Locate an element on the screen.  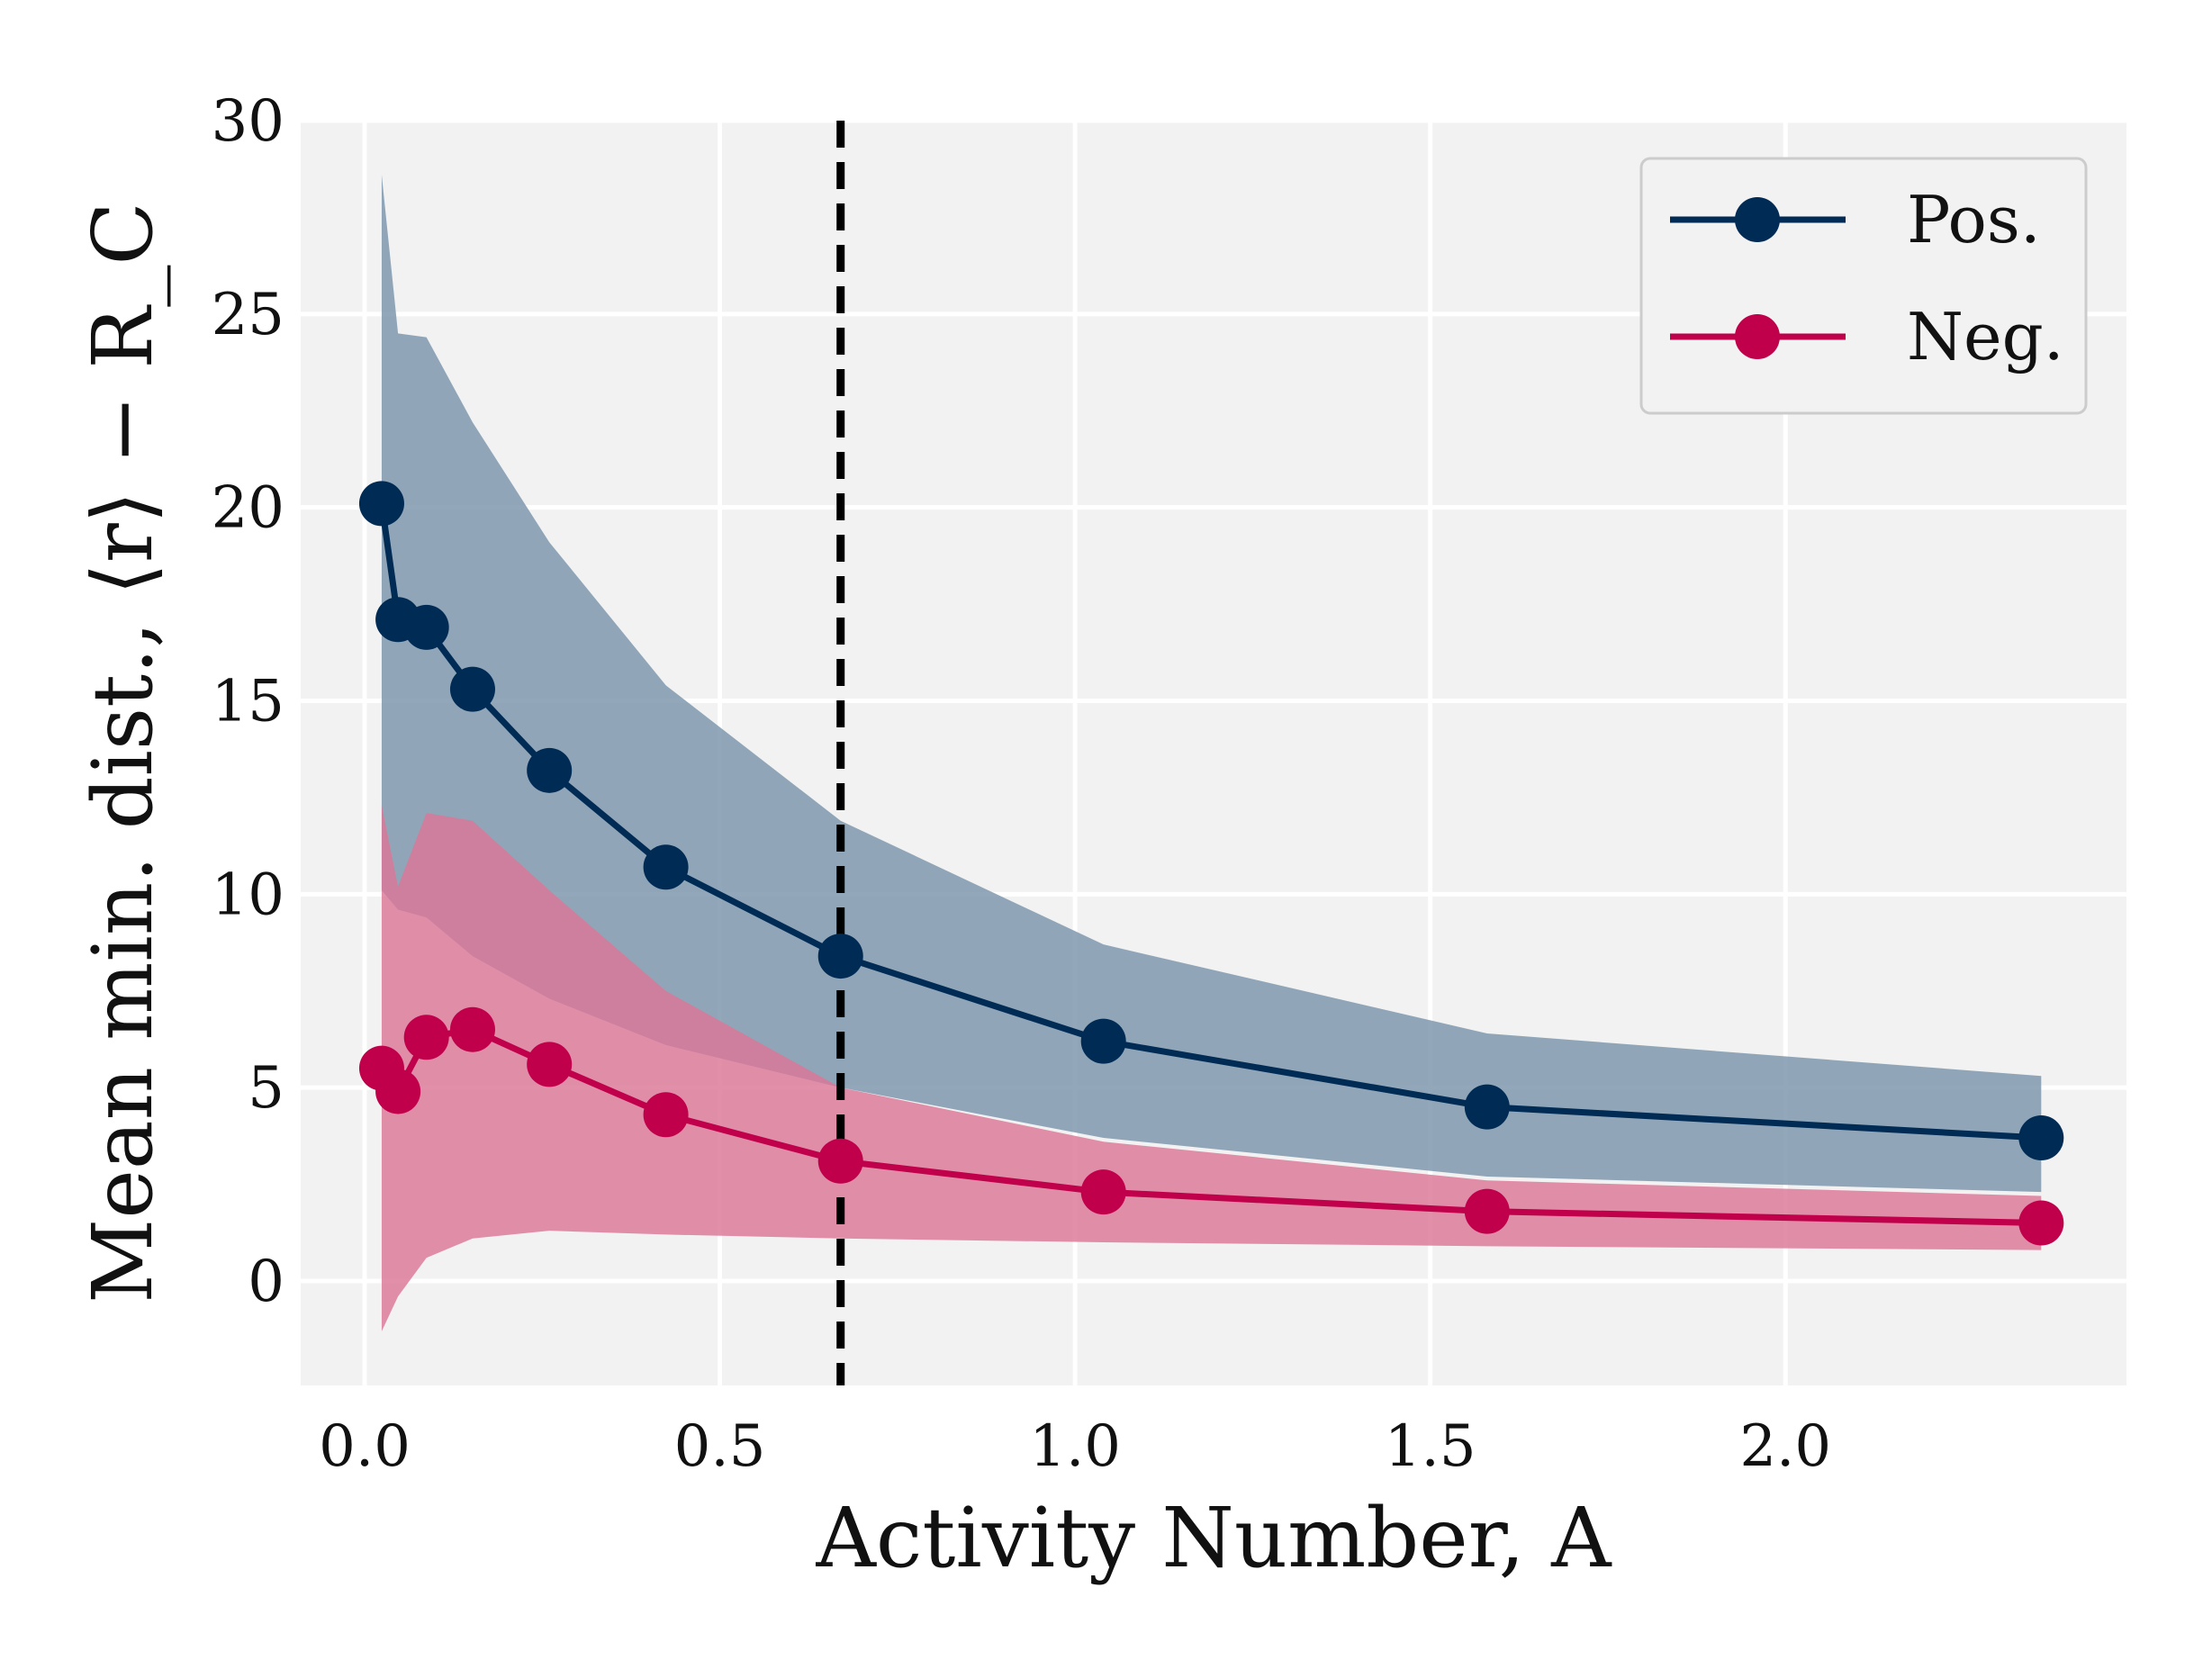
x-tick-labels: 0.0 0.5 1.0 1.5 2.0 is located at coordinates (1075, 1446).